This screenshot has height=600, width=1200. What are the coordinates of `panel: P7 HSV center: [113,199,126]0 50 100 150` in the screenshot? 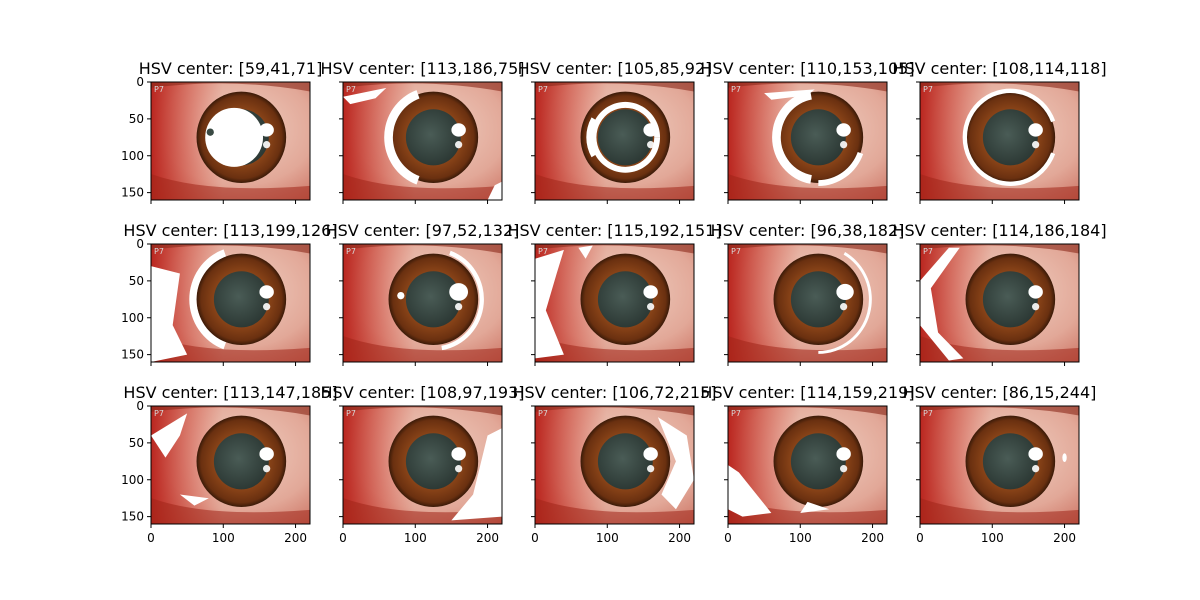 It's located at (229, 293).